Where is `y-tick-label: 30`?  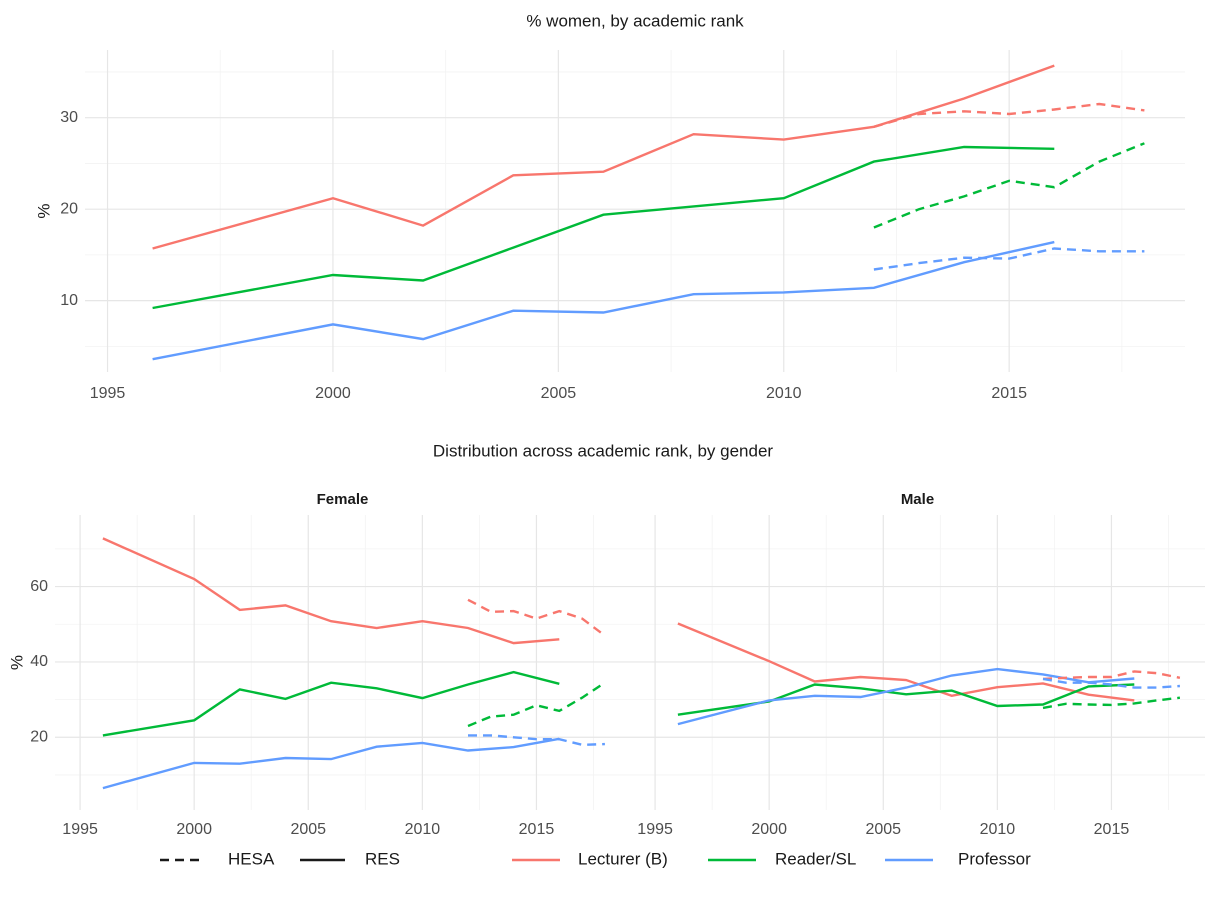 y-tick-label: 30 is located at coordinates (69, 117).